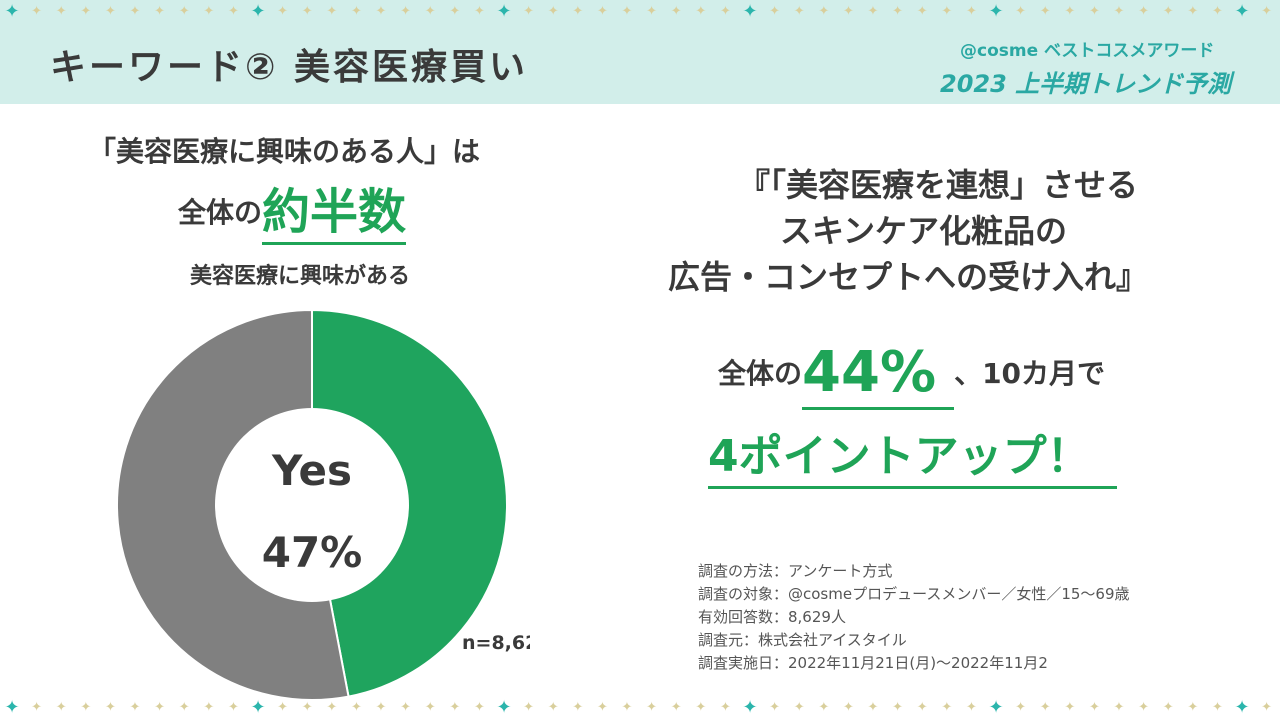  What do you see at coordinates (914, 594) in the screenshot?
I see `method-line: 調査の対象：@cosmeプロデュースメンバー／女性／15〜69歳` at bounding box center [914, 594].